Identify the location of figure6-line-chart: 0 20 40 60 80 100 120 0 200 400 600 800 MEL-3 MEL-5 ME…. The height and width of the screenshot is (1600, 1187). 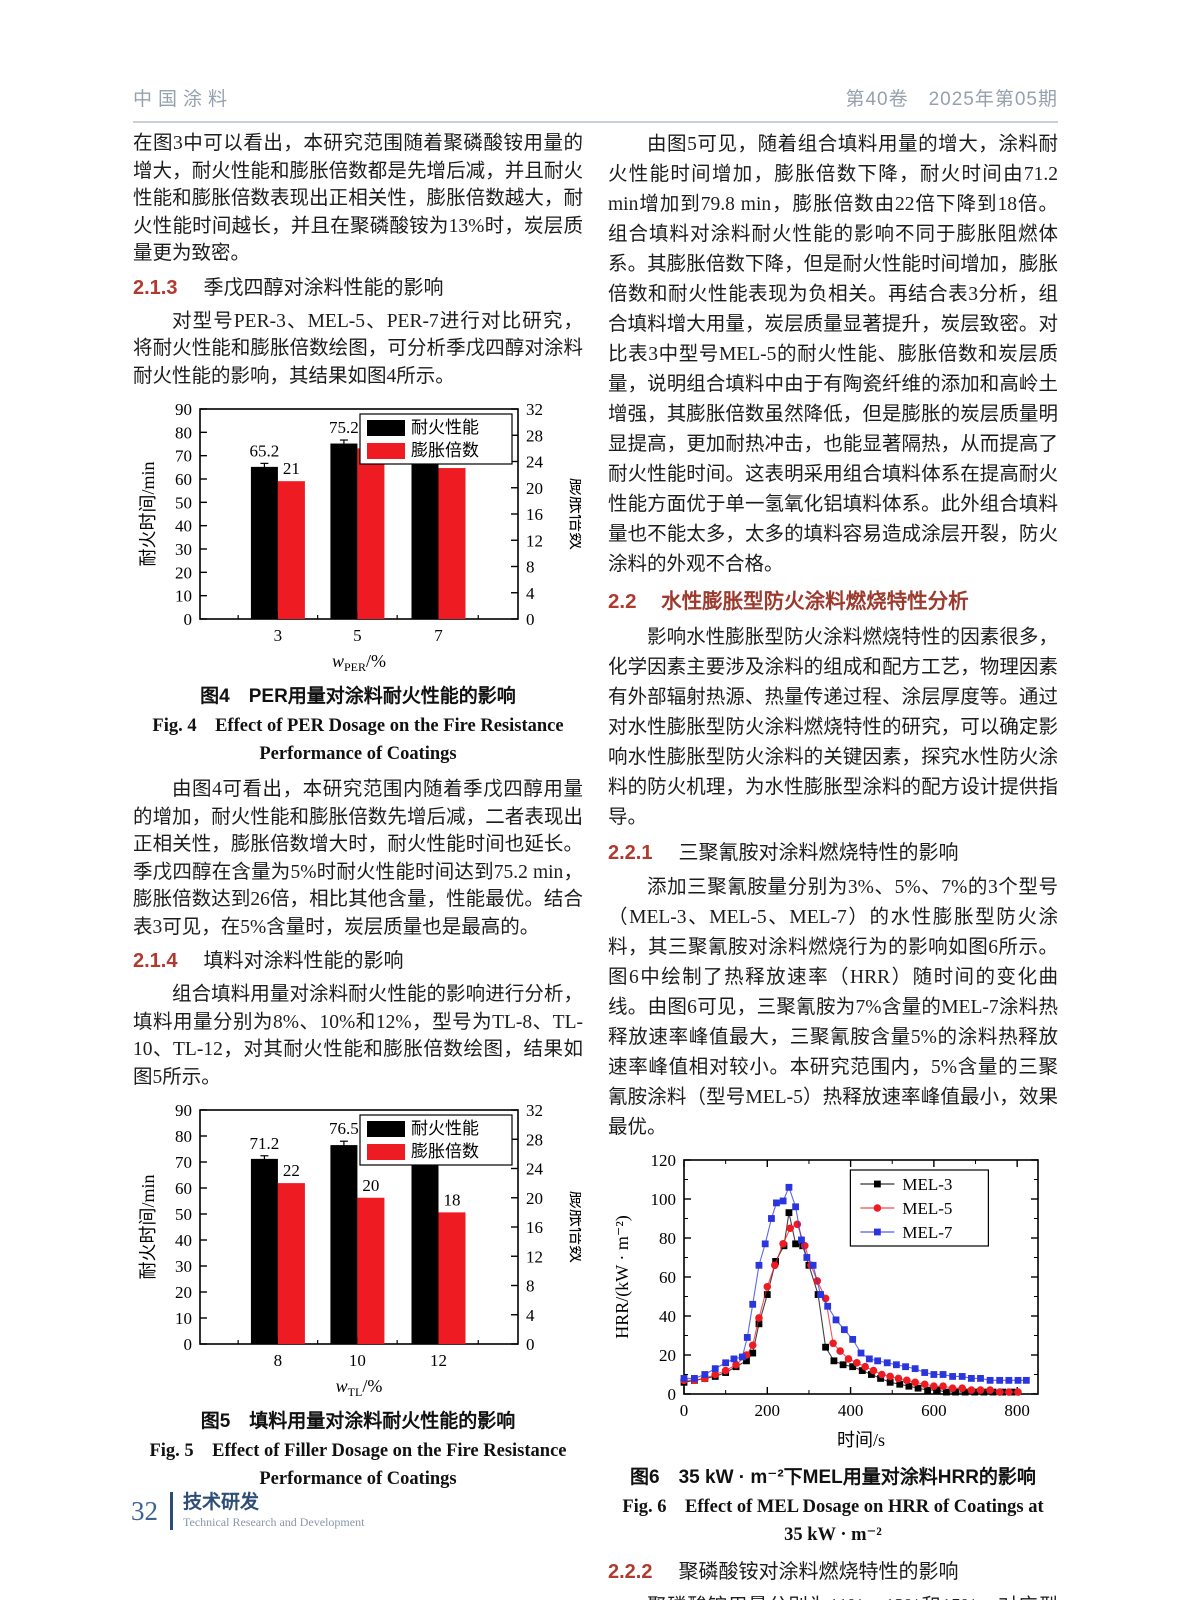
(838, 1303).